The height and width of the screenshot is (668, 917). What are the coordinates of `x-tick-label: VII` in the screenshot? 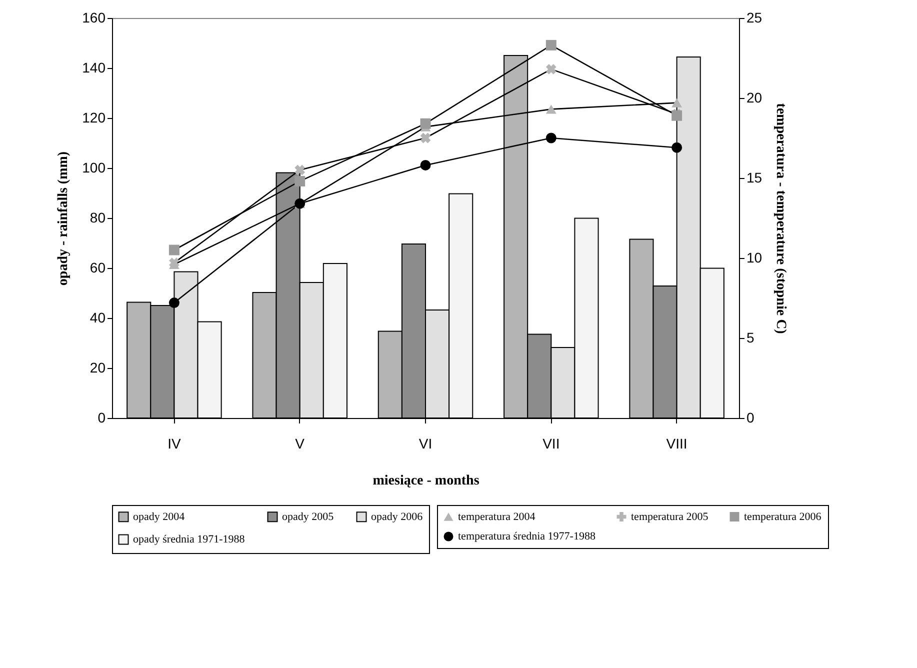 It's located at (551, 444).